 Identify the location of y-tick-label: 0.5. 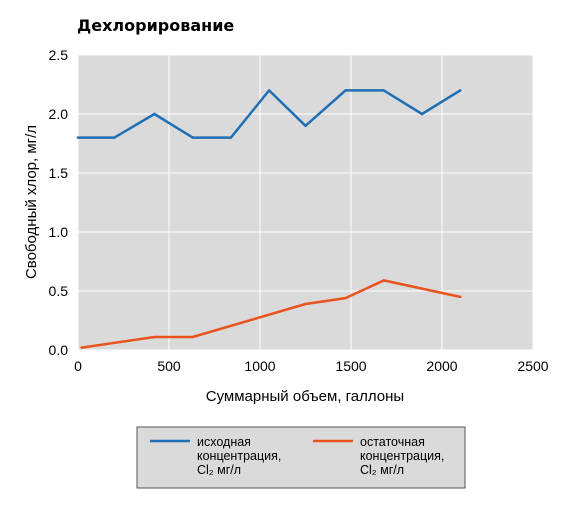
(59, 291).